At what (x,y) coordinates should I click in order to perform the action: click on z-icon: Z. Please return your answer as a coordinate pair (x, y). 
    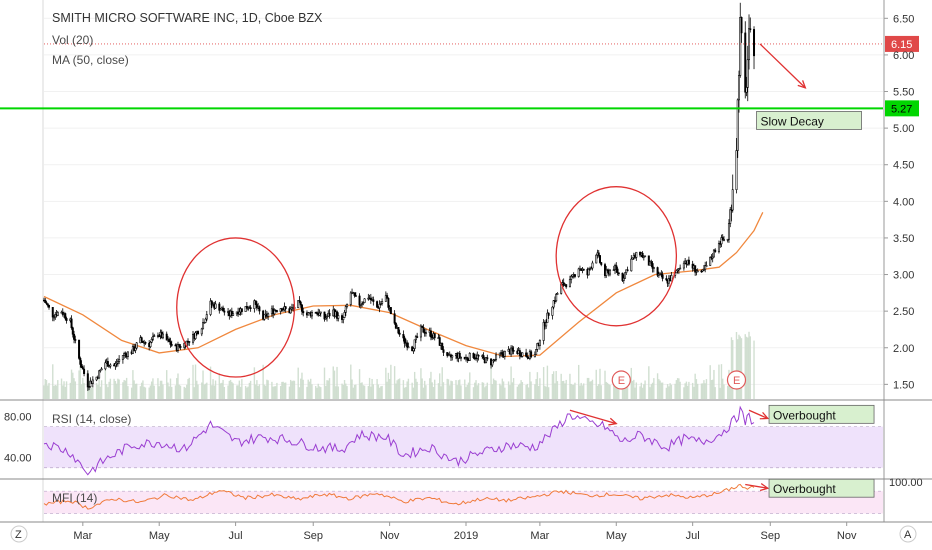
    Looking at the image, I should click on (19, 534).